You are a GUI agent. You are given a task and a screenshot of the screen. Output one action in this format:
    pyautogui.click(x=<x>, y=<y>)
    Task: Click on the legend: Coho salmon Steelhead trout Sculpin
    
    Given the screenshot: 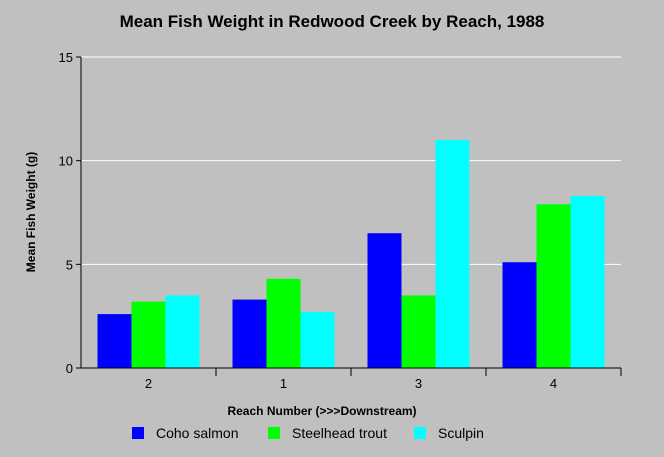 What is the action you would take?
    pyautogui.click(x=332, y=434)
    